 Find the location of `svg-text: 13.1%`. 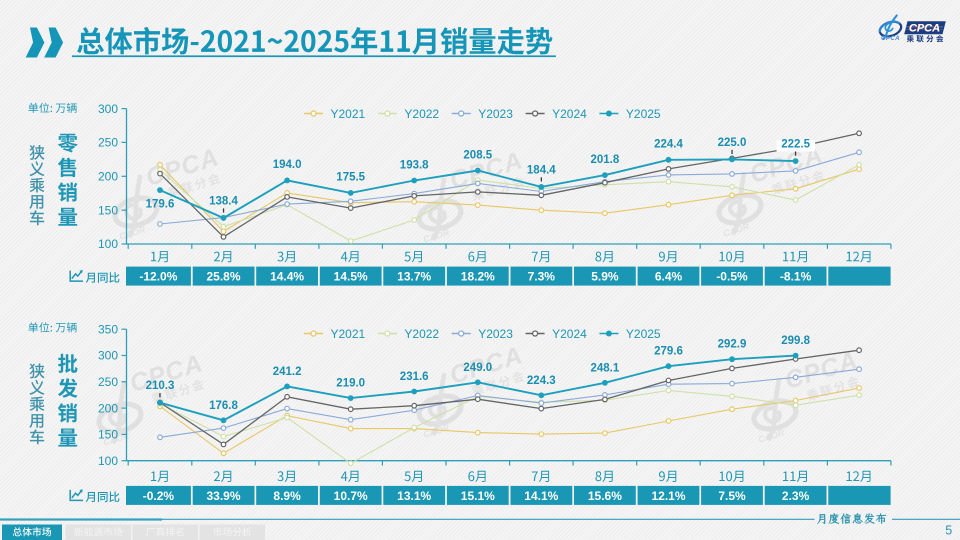

svg-text: 13.1% is located at coordinates (414, 496).